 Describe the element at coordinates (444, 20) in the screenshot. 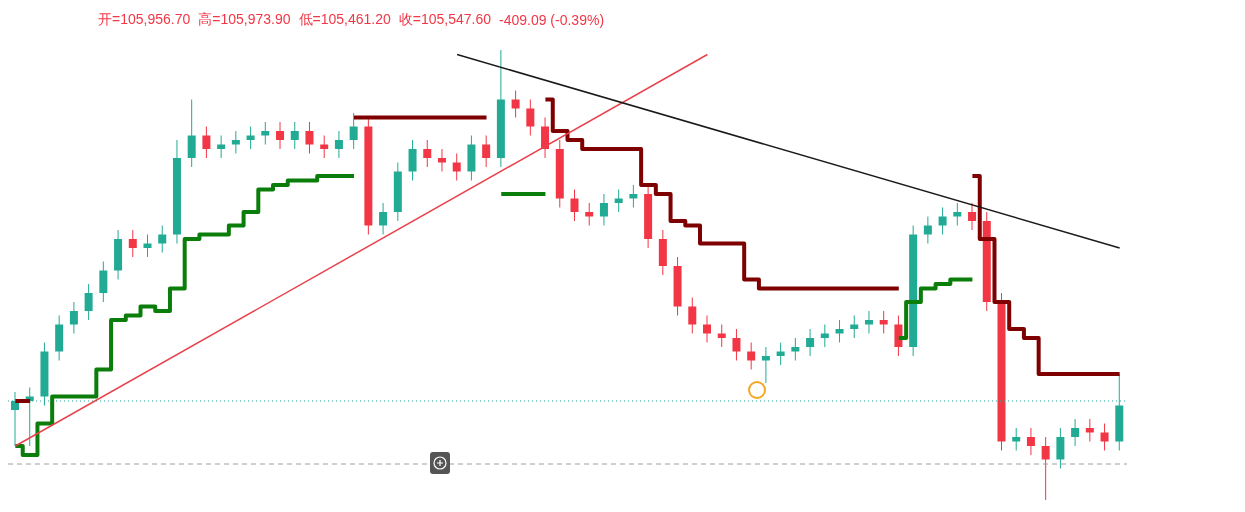

I see `text: 收=105,547.60` at that location.